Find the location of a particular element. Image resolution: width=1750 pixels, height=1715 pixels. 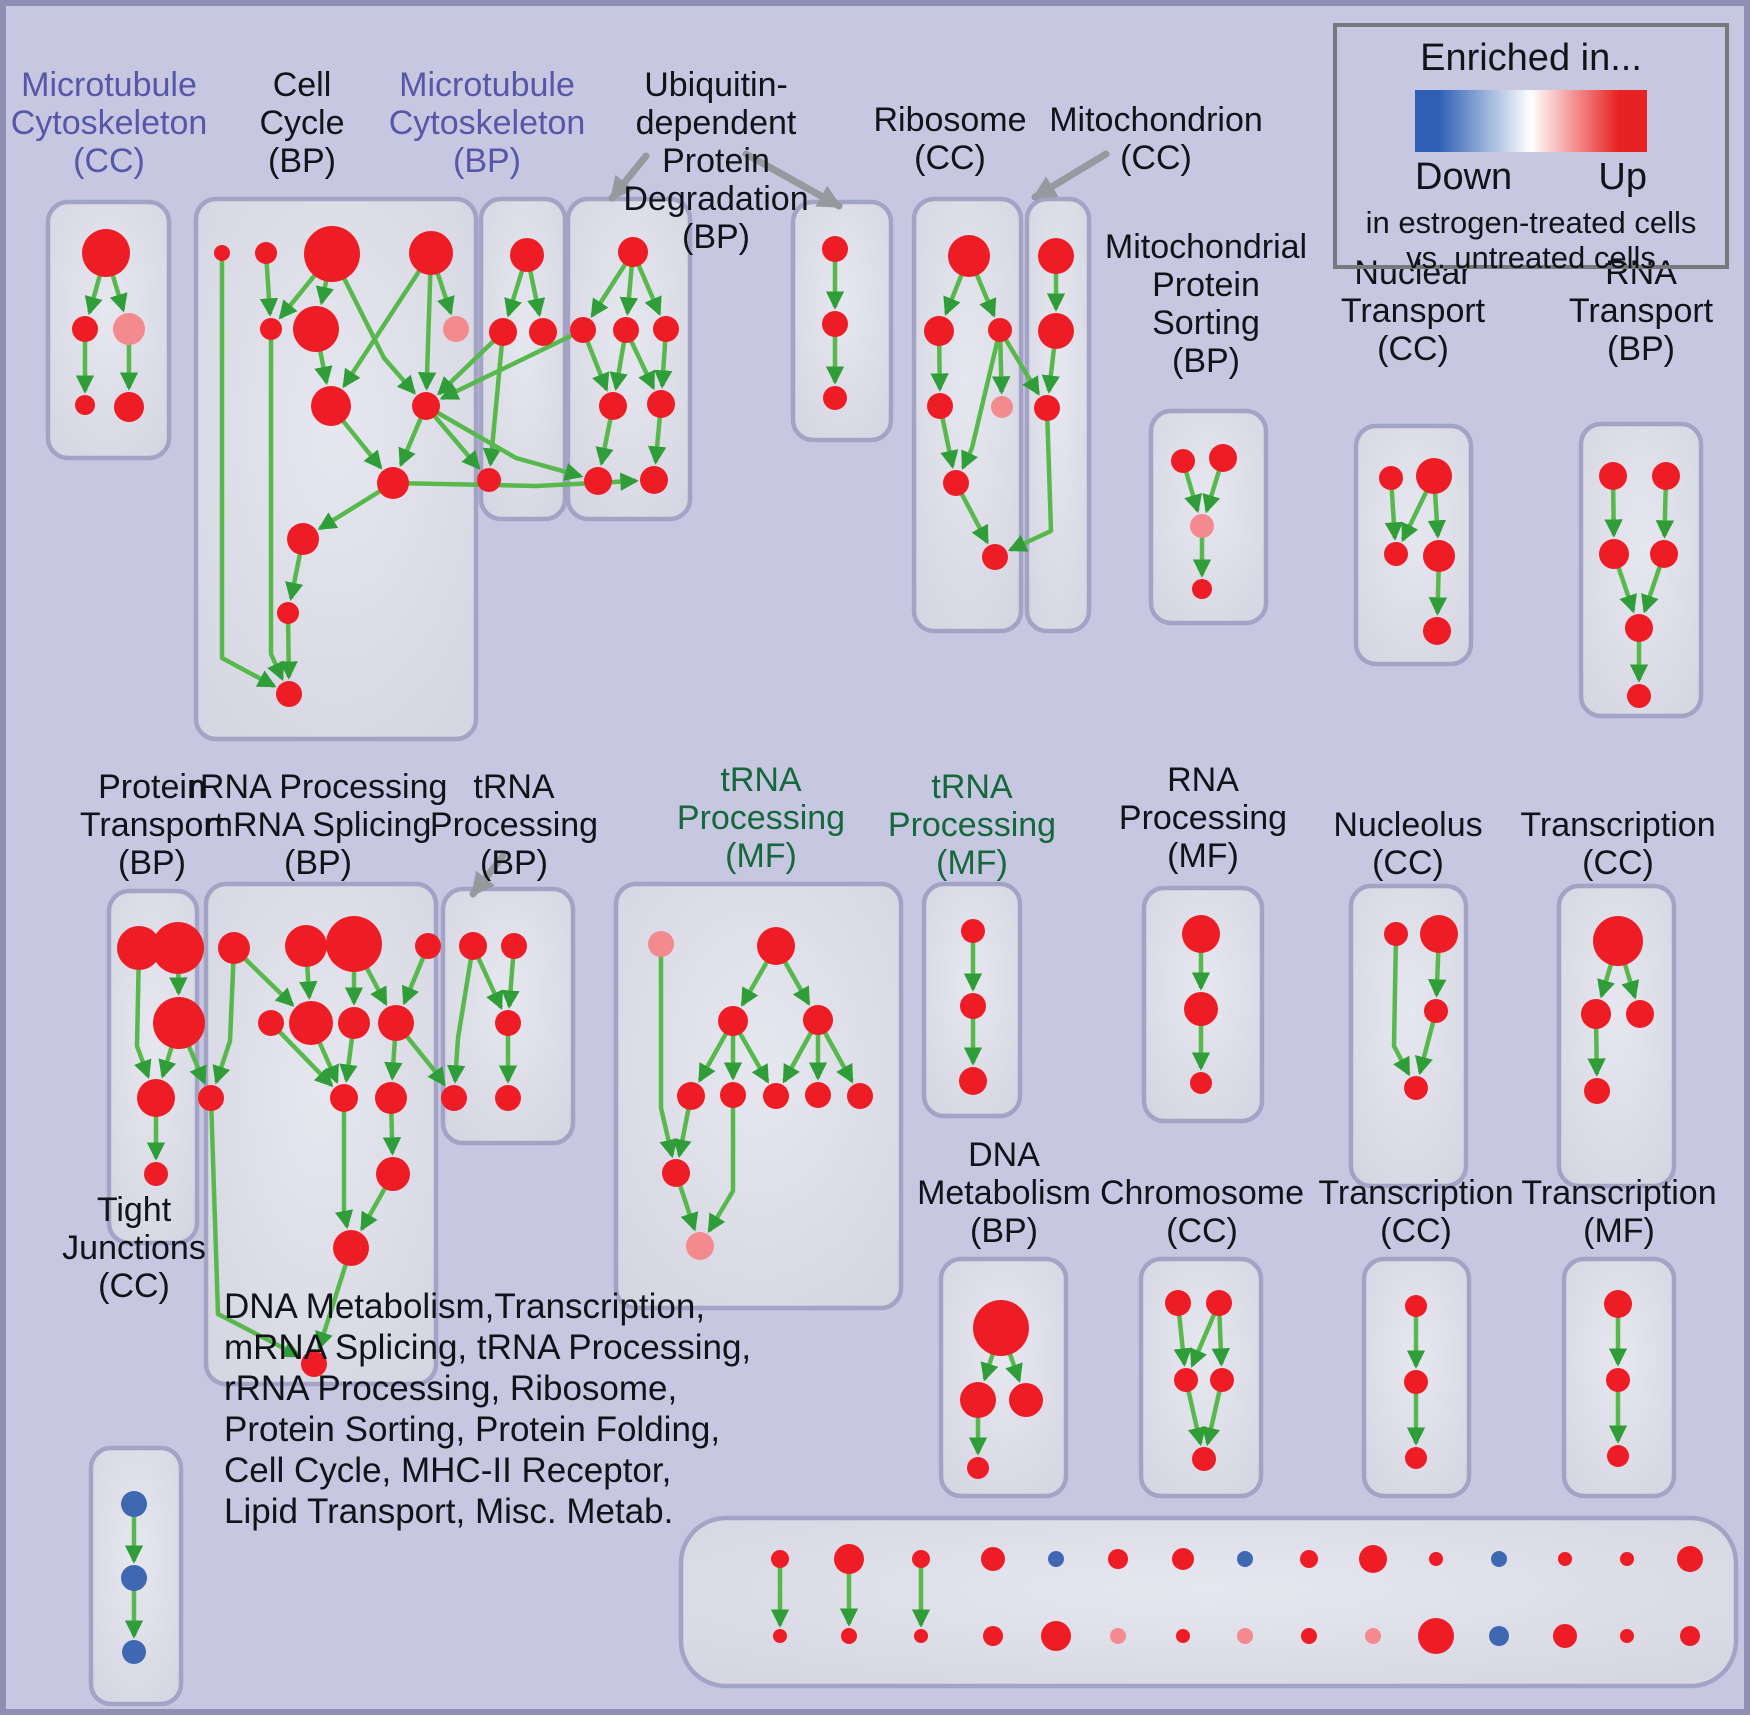

cluster-box-misc is located at coordinates (1208, 1602).